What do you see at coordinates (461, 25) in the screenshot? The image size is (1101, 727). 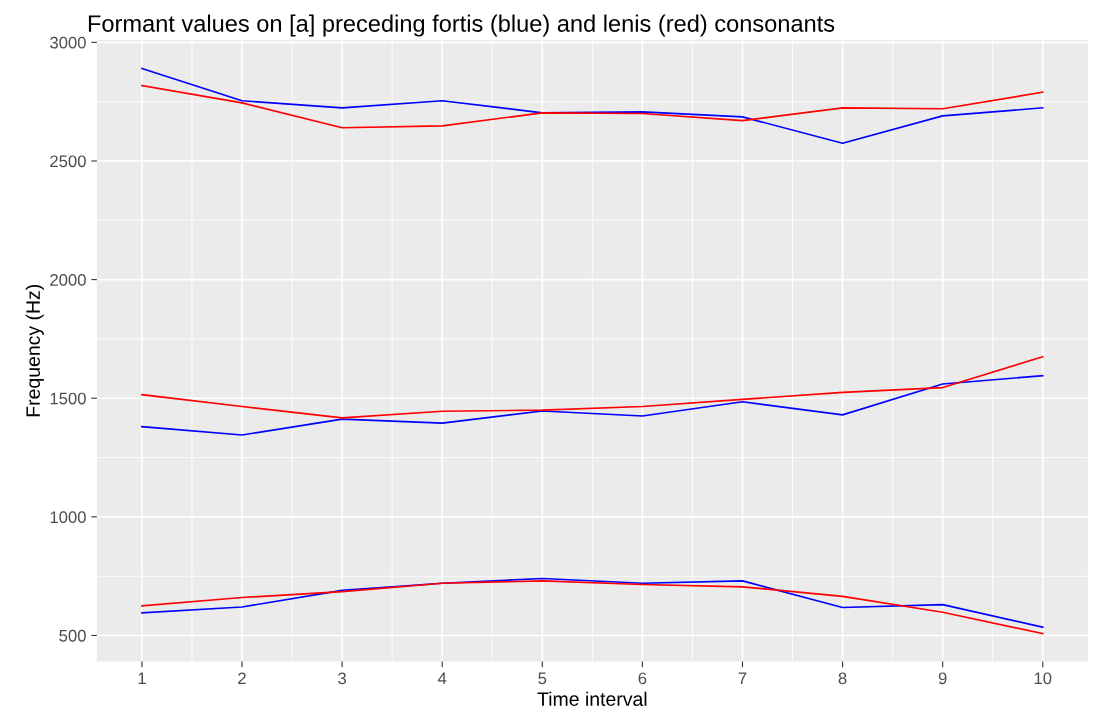 I see `chart-title: Formant values on [a] preceding fortis (blue) and lenis (red) consonants` at bounding box center [461, 25].